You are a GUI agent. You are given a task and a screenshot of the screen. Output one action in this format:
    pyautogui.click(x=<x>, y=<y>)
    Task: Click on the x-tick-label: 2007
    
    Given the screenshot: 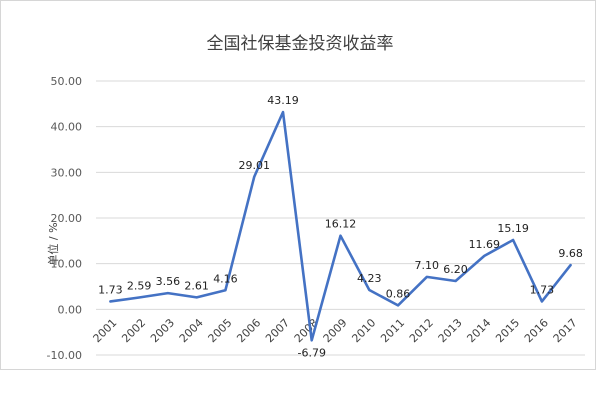 What is the action you would take?
    pyautogui.click(x=277, y=330)
    